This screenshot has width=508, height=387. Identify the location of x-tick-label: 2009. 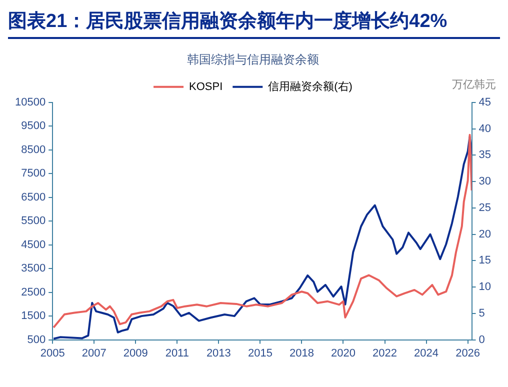
(135, 353).